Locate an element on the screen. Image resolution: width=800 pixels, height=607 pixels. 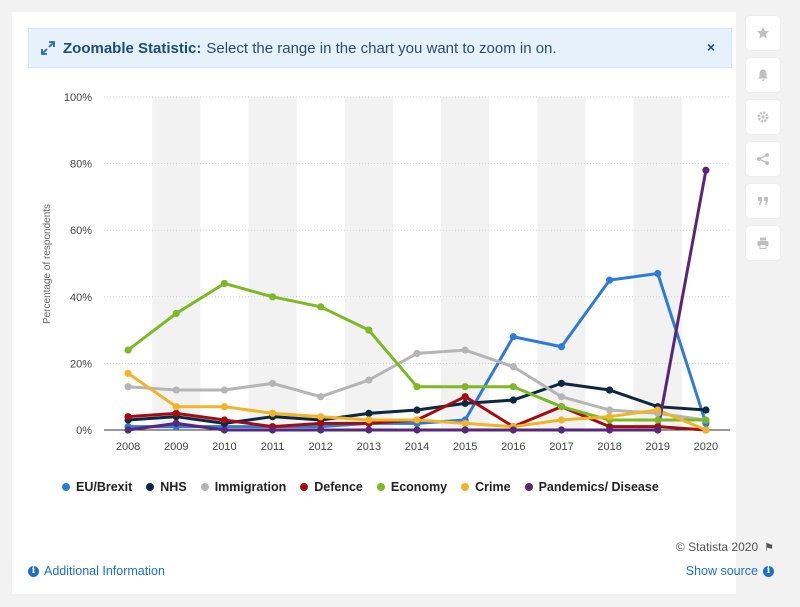
close-icon: × is located at coordinates (710, 47).